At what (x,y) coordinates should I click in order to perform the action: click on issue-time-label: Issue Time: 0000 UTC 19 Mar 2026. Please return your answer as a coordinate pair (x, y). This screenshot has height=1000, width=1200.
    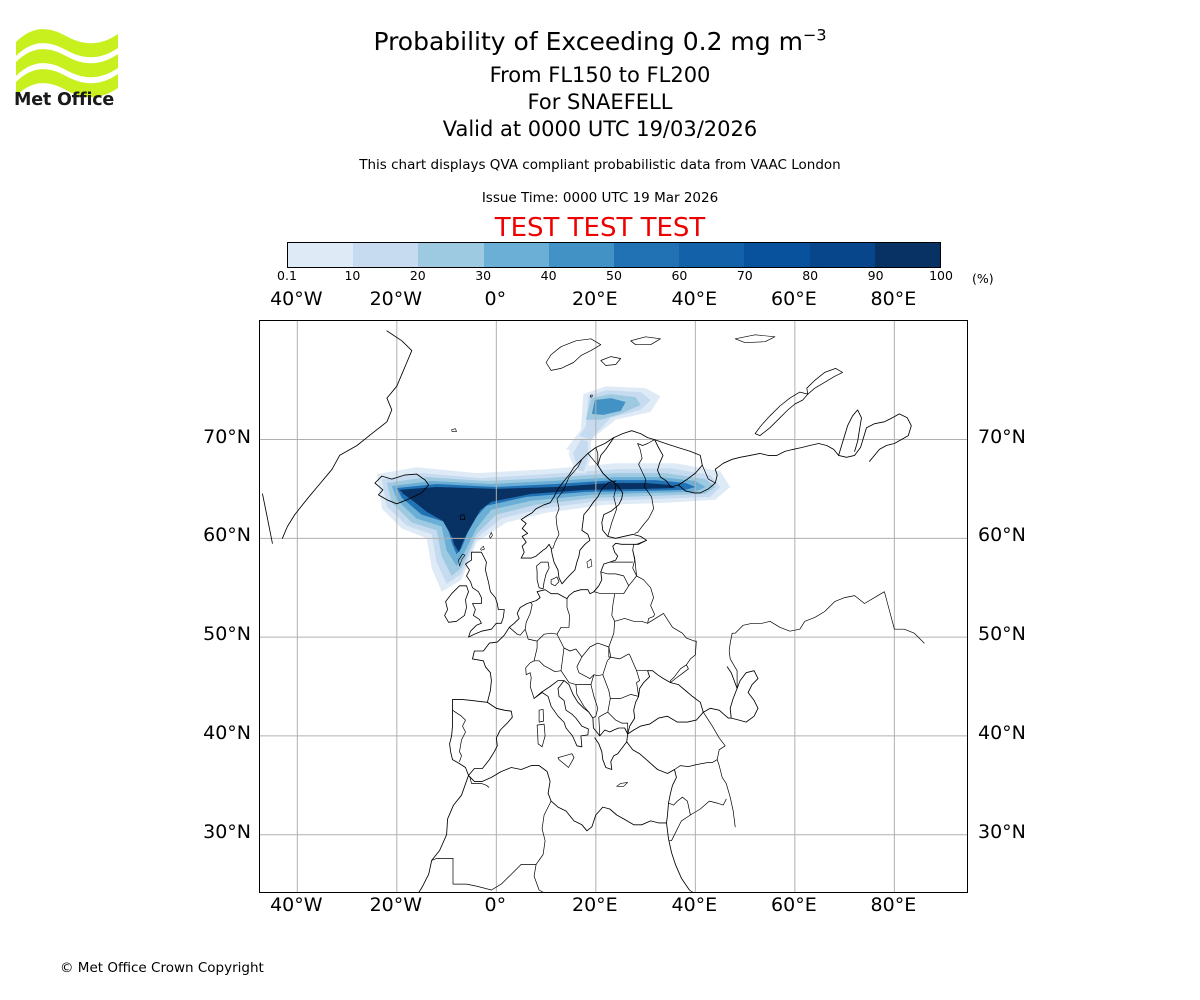
    Looking at the image, I should click on (600, 198).